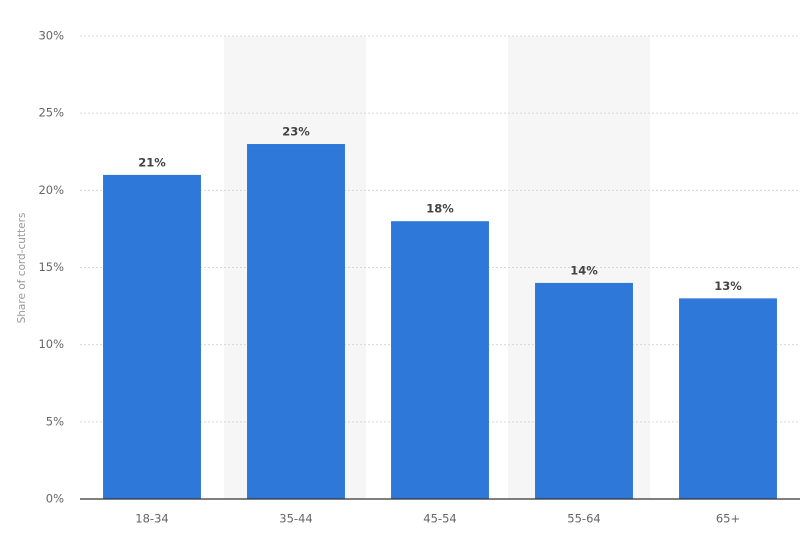 Image resolution: width=812 pixels, height=550 pixels. I want to click on y-tick-label: 20%, so click(51, 190).